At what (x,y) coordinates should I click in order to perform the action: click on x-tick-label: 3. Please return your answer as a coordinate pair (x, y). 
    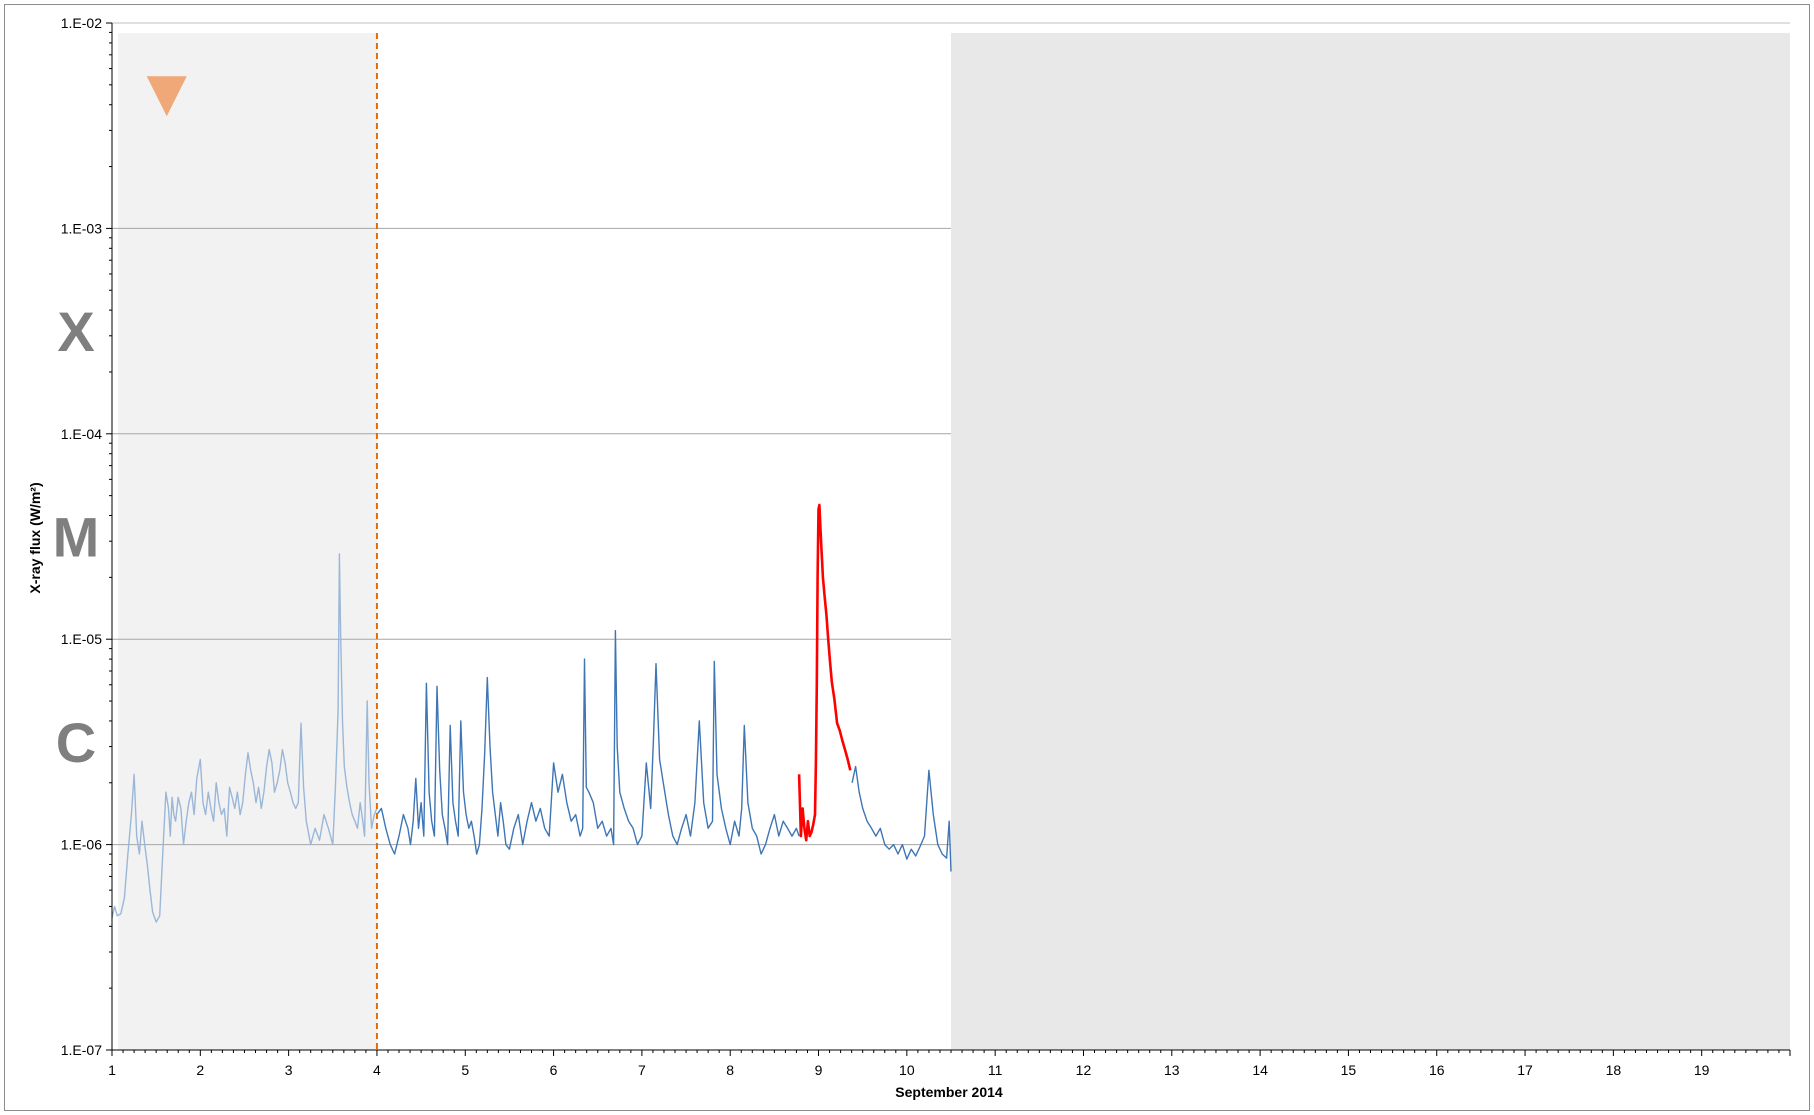
    Looking at the image, I should click on (289, 1070).